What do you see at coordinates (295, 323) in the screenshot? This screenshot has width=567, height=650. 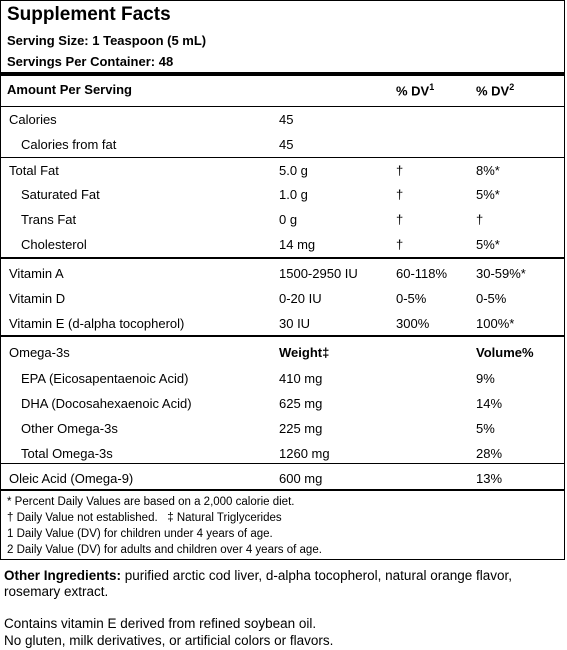 I see `nutrient-value: 30 IU` at bounding box center [295, 323].